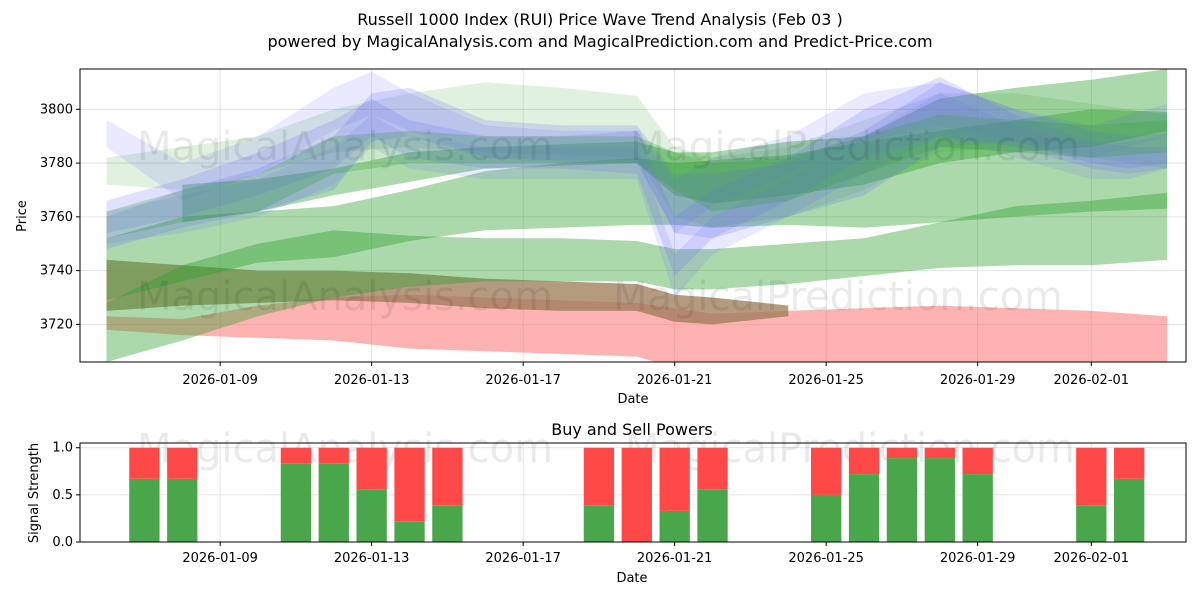  I want to click on power-x-tick-label: 2026-01-25, so click(826, 558).